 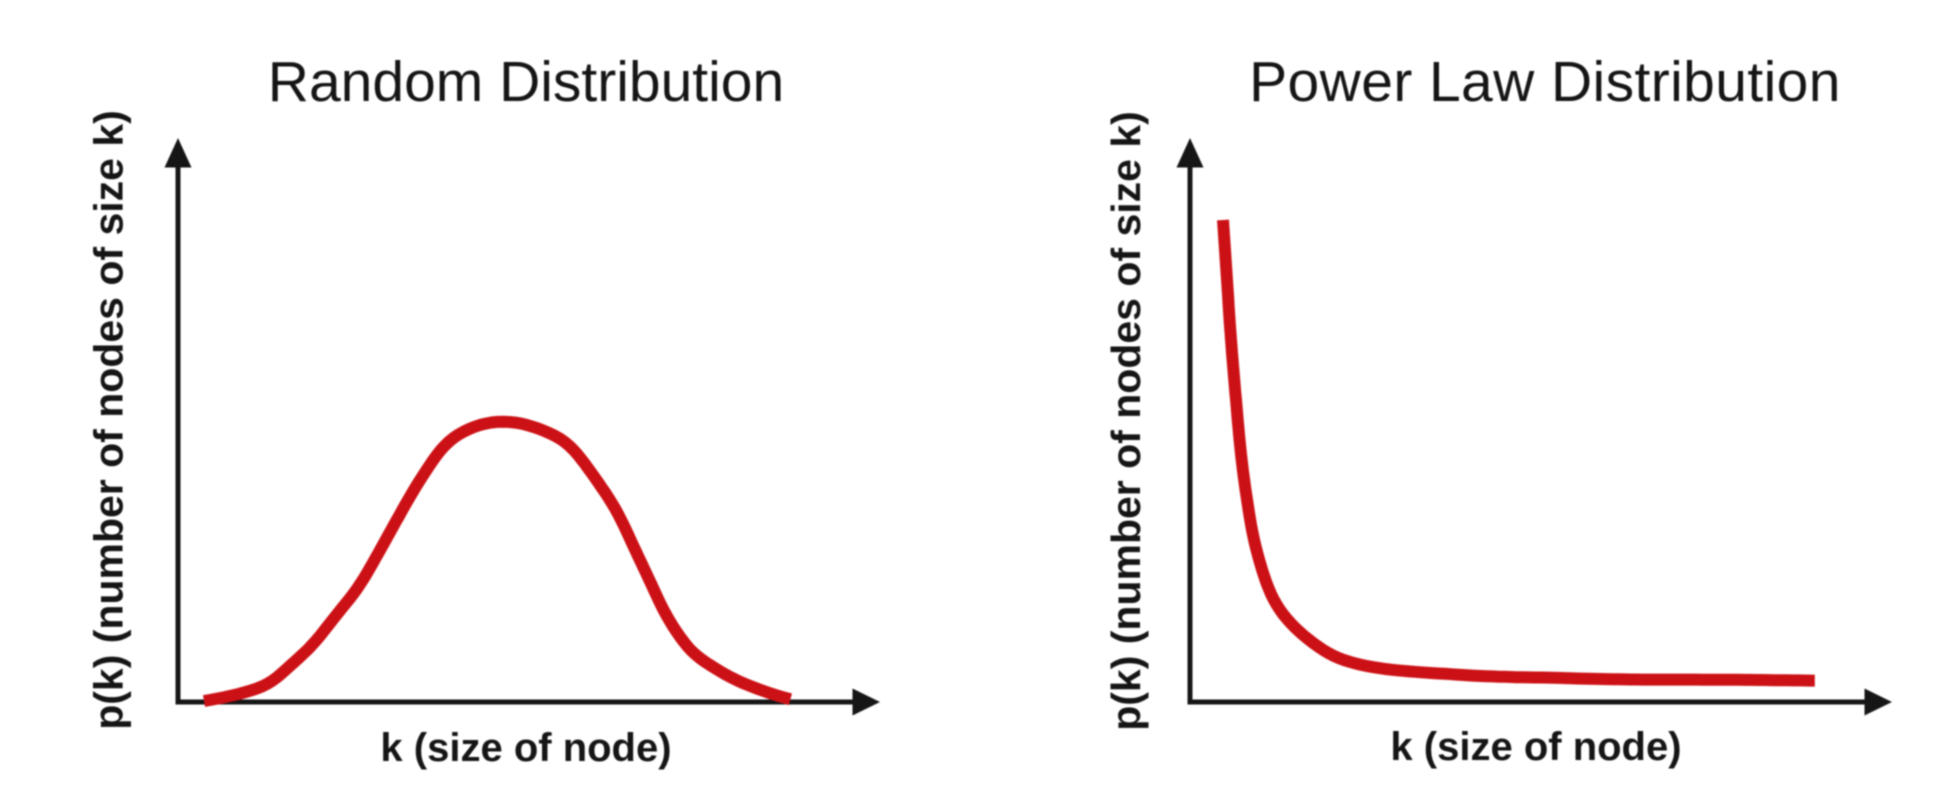 I want to click on svg-text: Power Law Distribution, so click(x=1545, y=82).